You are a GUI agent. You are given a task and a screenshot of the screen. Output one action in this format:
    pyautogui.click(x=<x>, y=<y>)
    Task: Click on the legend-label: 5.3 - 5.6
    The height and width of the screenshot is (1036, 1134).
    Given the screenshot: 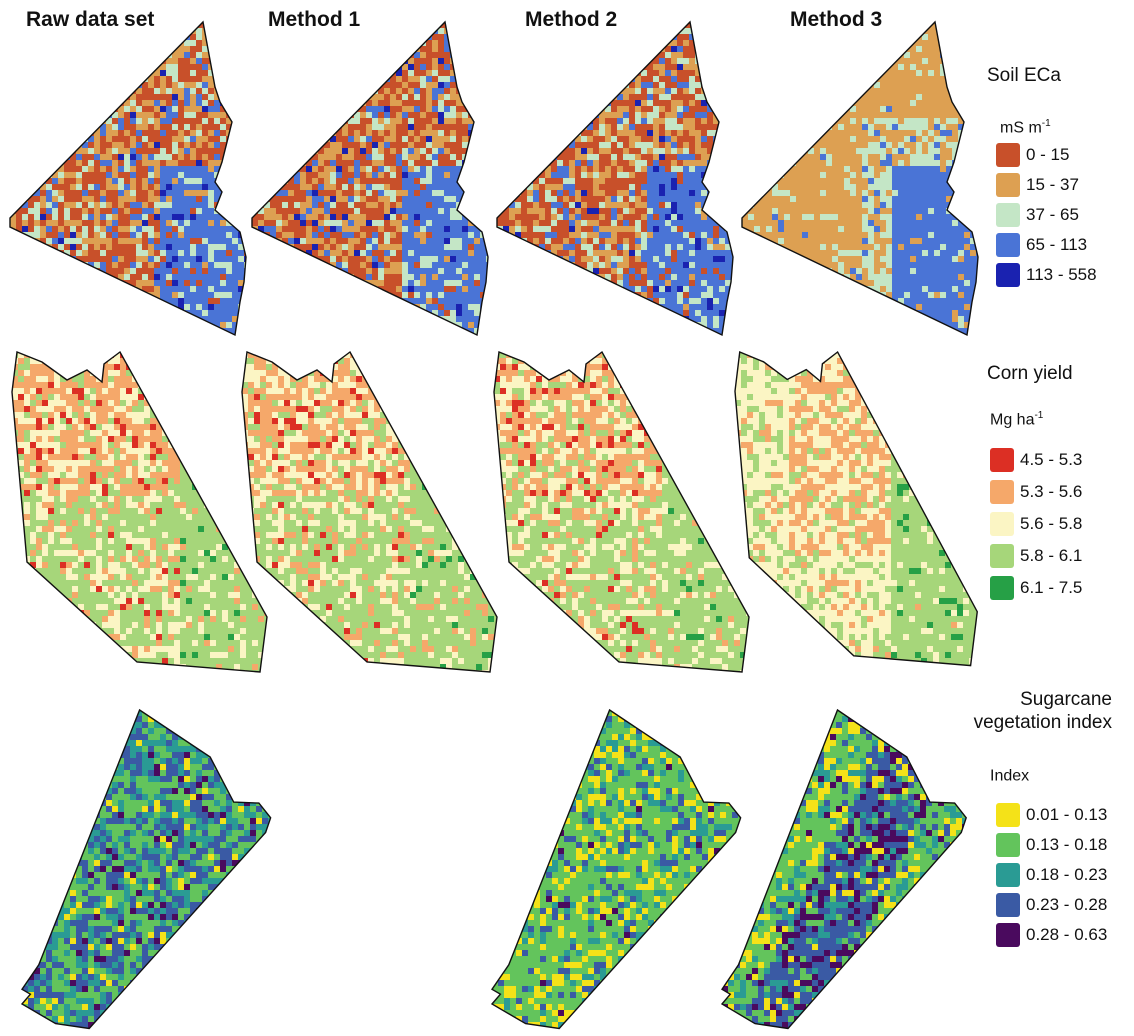 What is the action you would take?
    pyautogui.click(x=1051, y=492)
    